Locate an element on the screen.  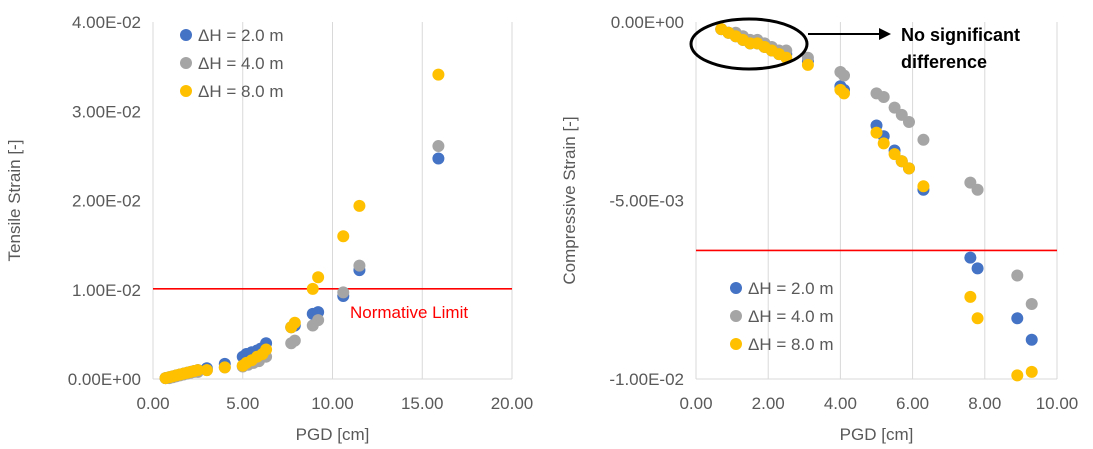
y-axis-title: Compressive Strain [-] is located at coordinates (569, 200).